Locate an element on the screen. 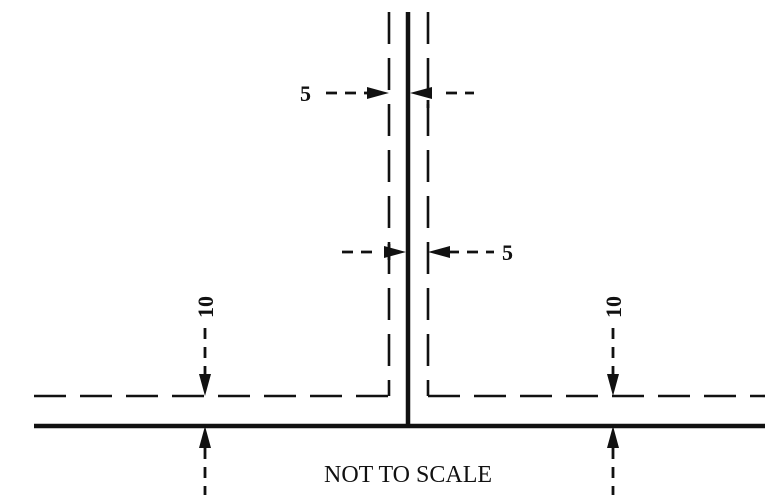 The width and height of the screenshot is (765, 500). lower-offset-label: 5 is located at coordinates (507, 252).